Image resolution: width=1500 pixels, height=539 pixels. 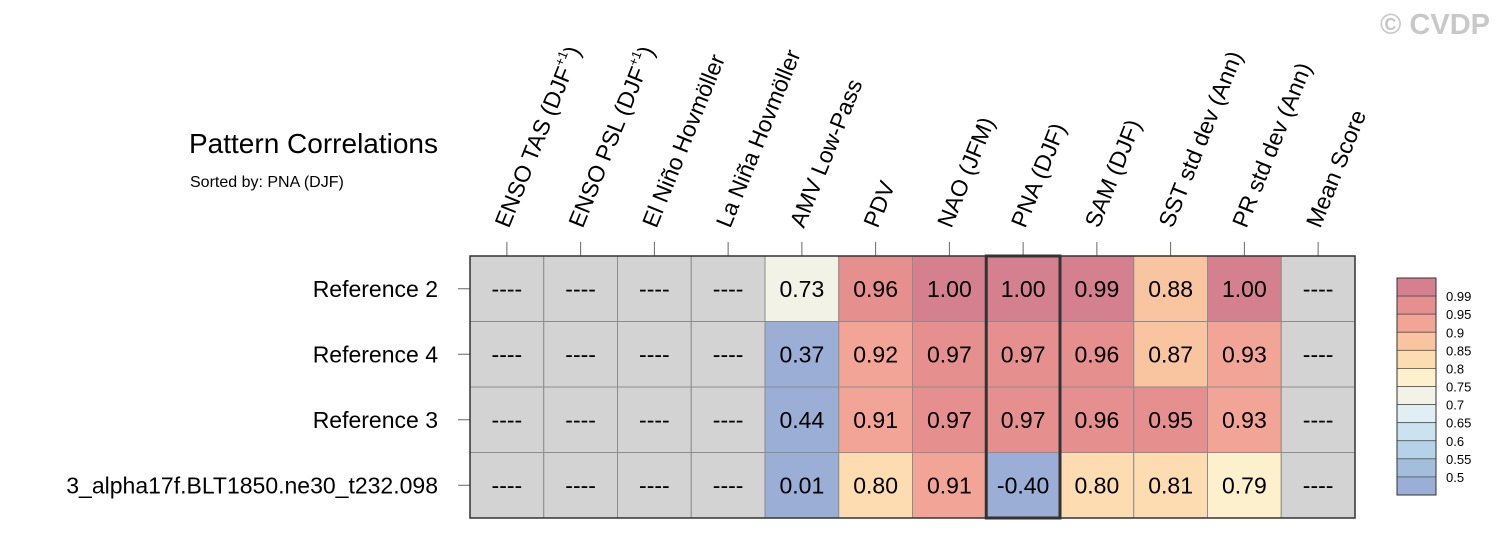 What do you see at coordinates (1336, 168) in the screenshot?
I see `column-header-label: Mean Score` at bounding box center [1336, 168].